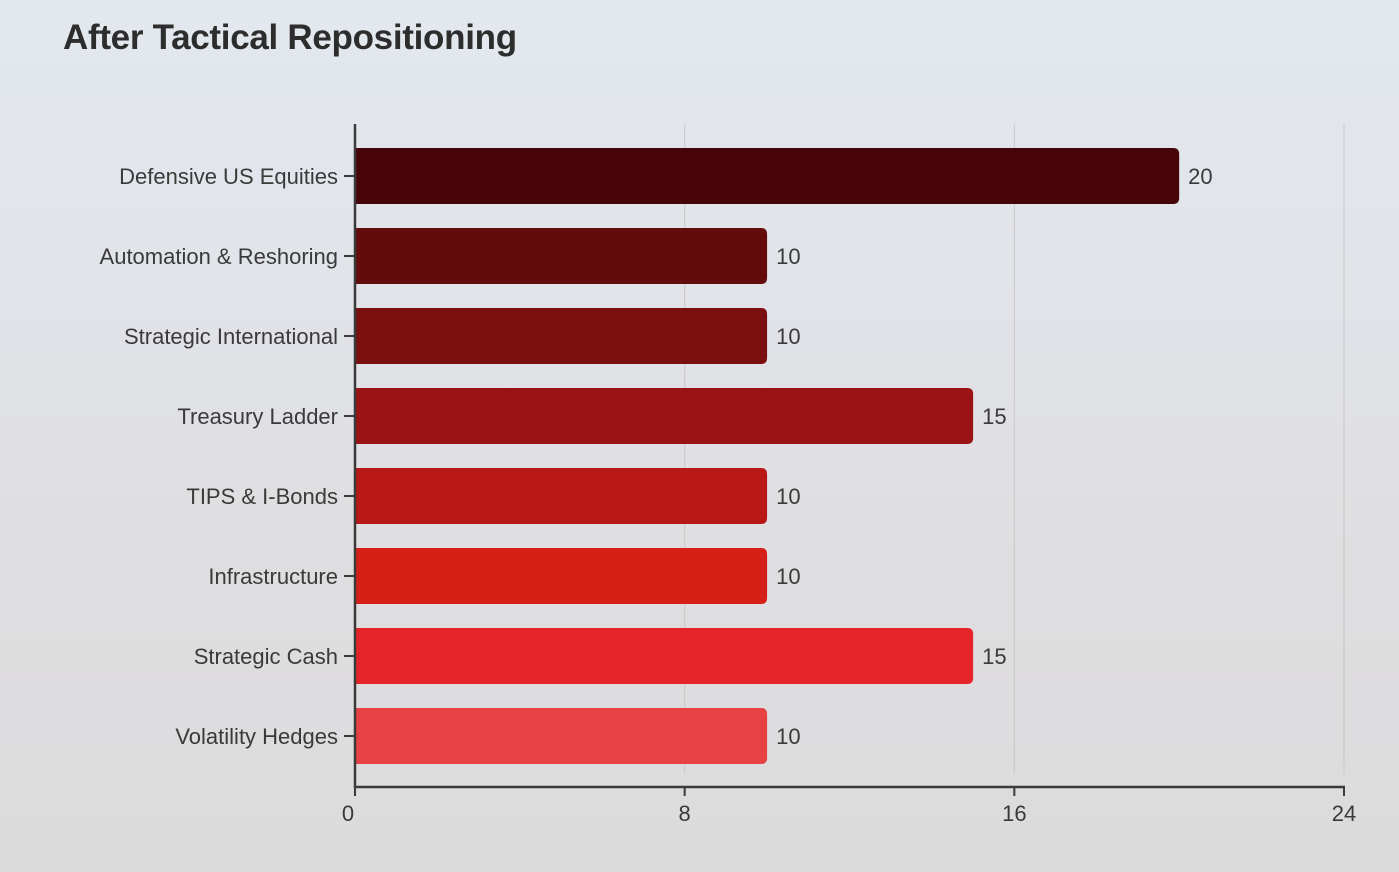 The width and height of the screenshot is (1399, 872). Describe the element at coordinates (788, 256) in the screenshot. I see `value-label-2: 10` at that location.